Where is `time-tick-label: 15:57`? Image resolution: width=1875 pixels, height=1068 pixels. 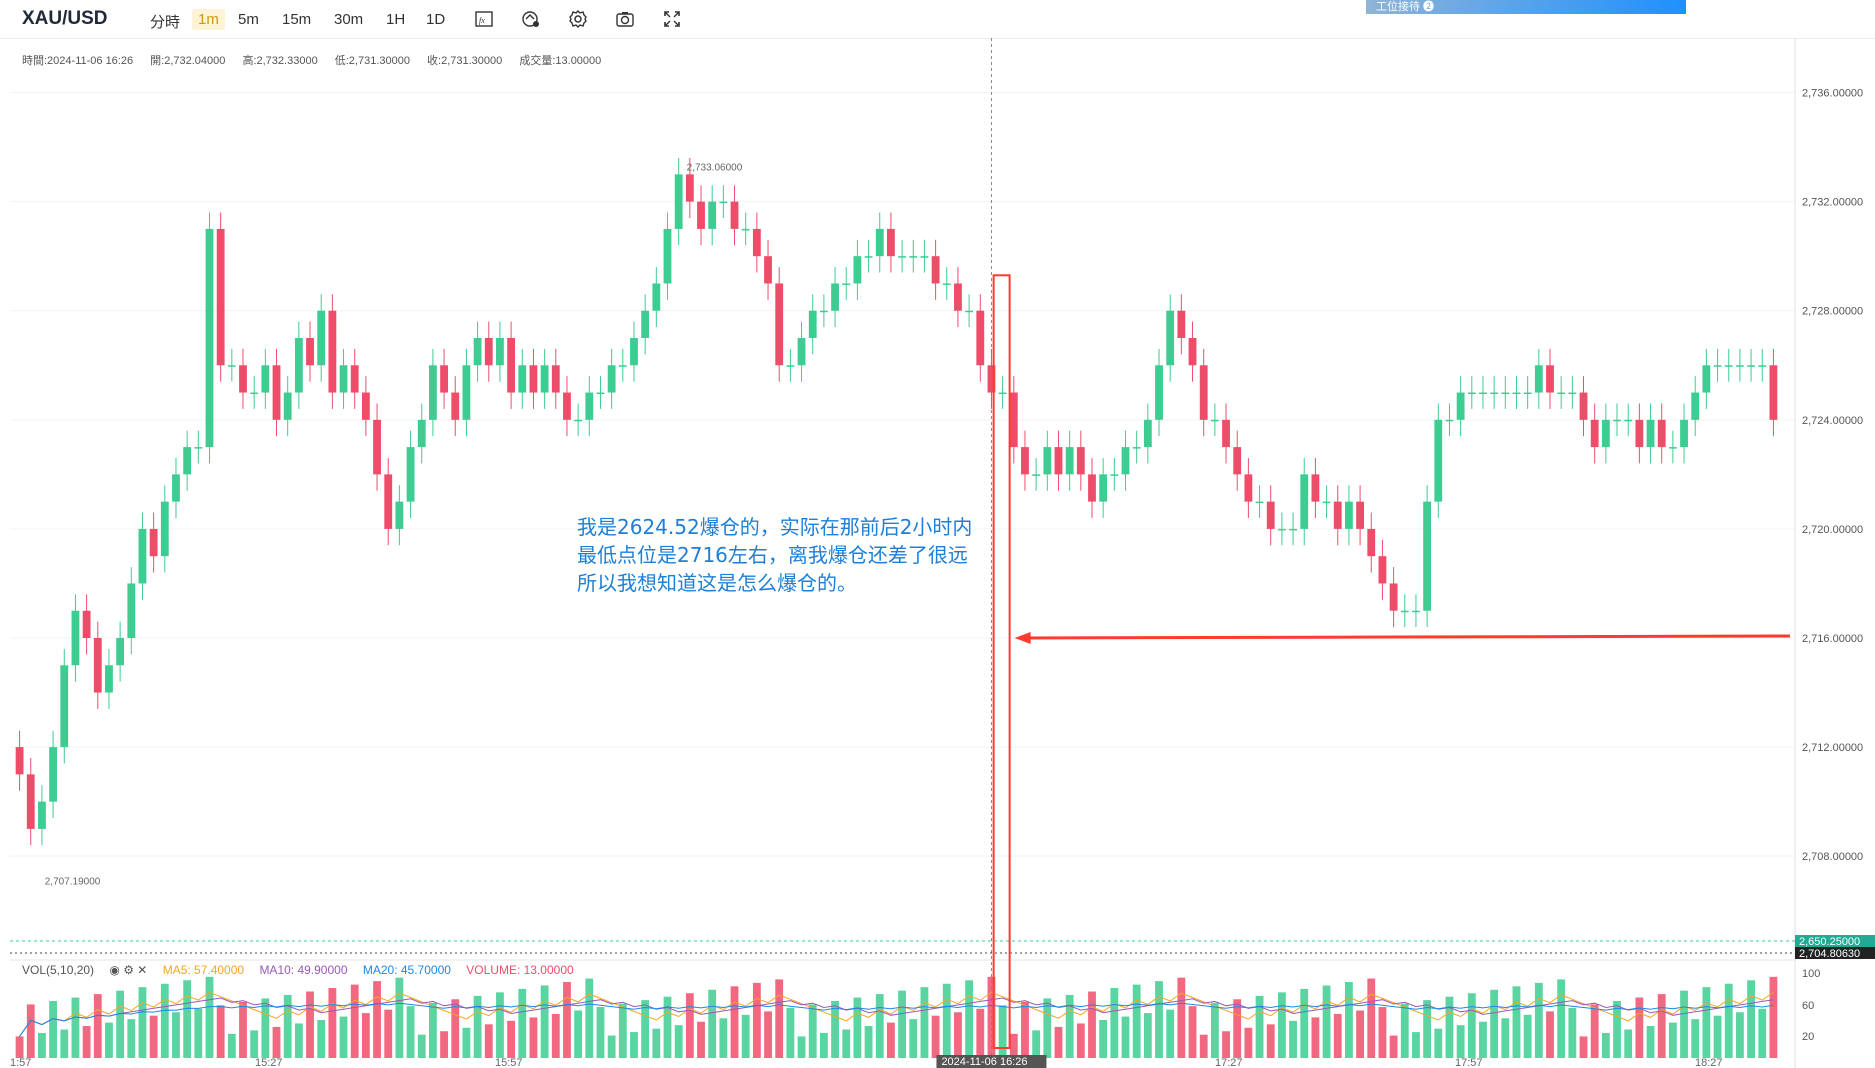 time-tick-label: 15:57 is located at coordinates (509, 1062).